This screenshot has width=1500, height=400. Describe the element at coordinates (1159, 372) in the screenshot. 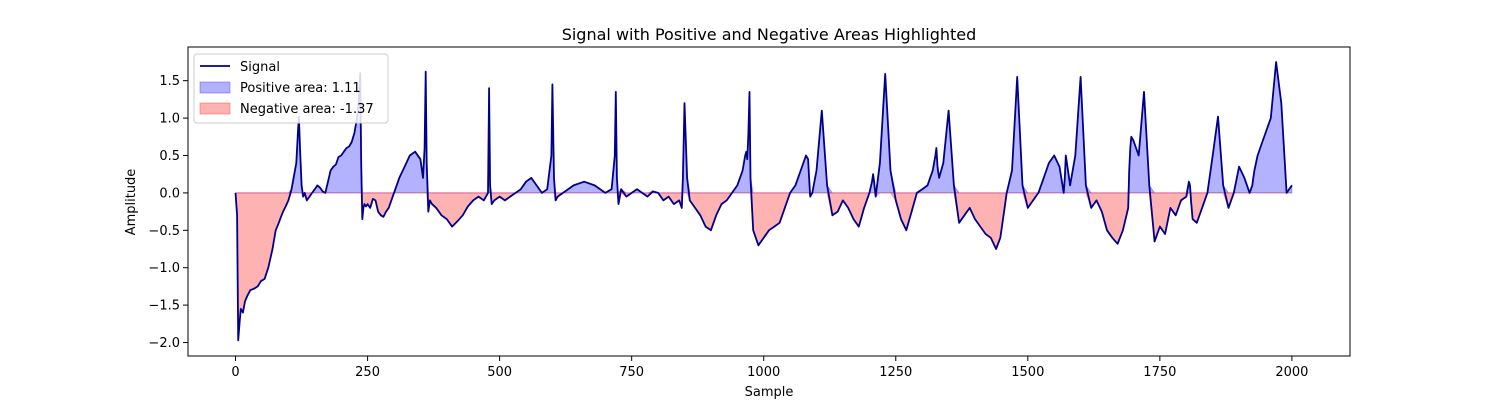

I see `x-tick-label: 1750` at that location.